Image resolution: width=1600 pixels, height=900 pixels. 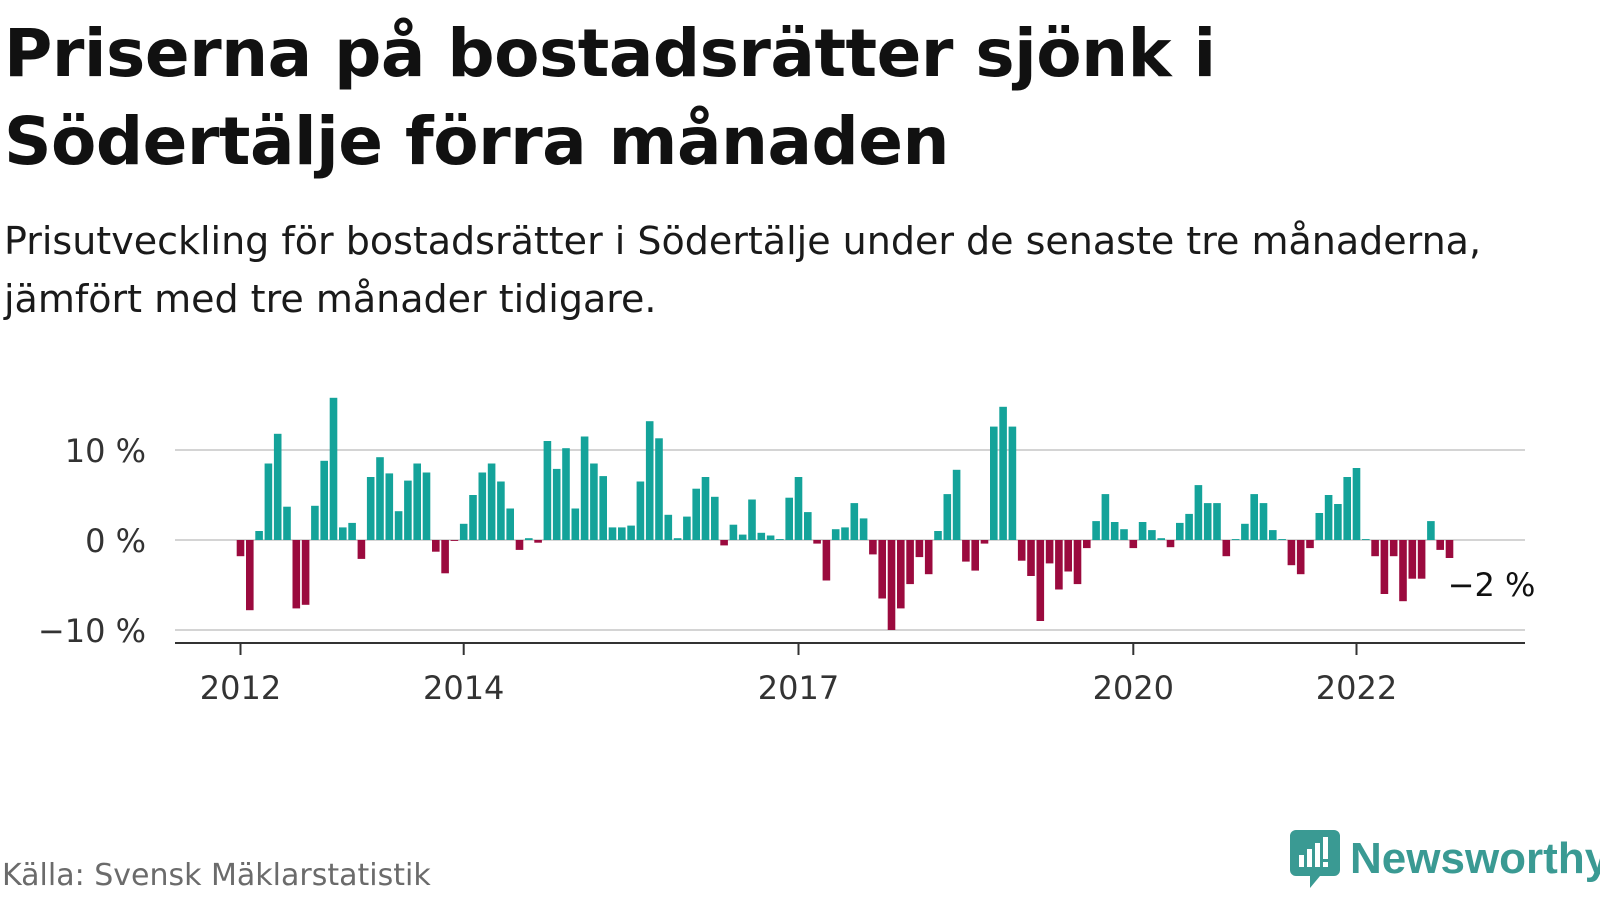 I want to click on brand-logo: Newsworthy, so click(x=1445, y=859).